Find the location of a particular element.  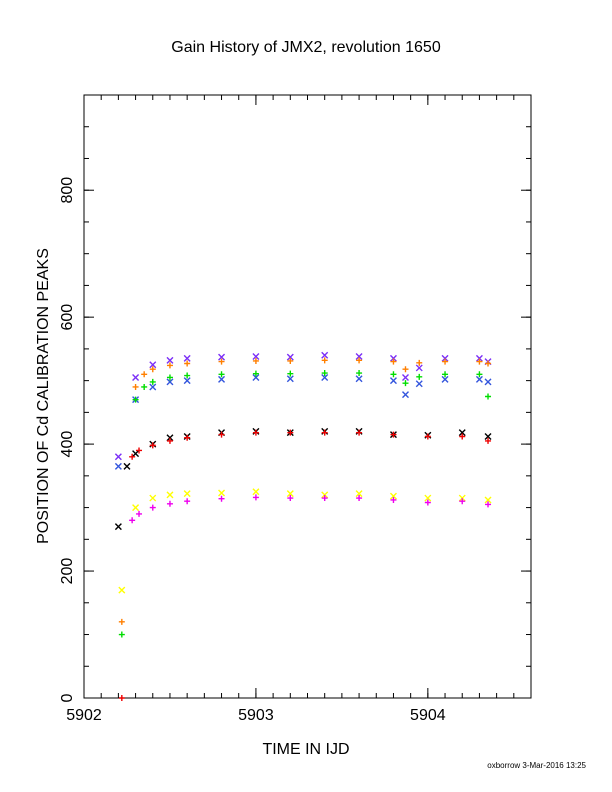

x-tick-label: 5902 is located at coordinates (84, 715).